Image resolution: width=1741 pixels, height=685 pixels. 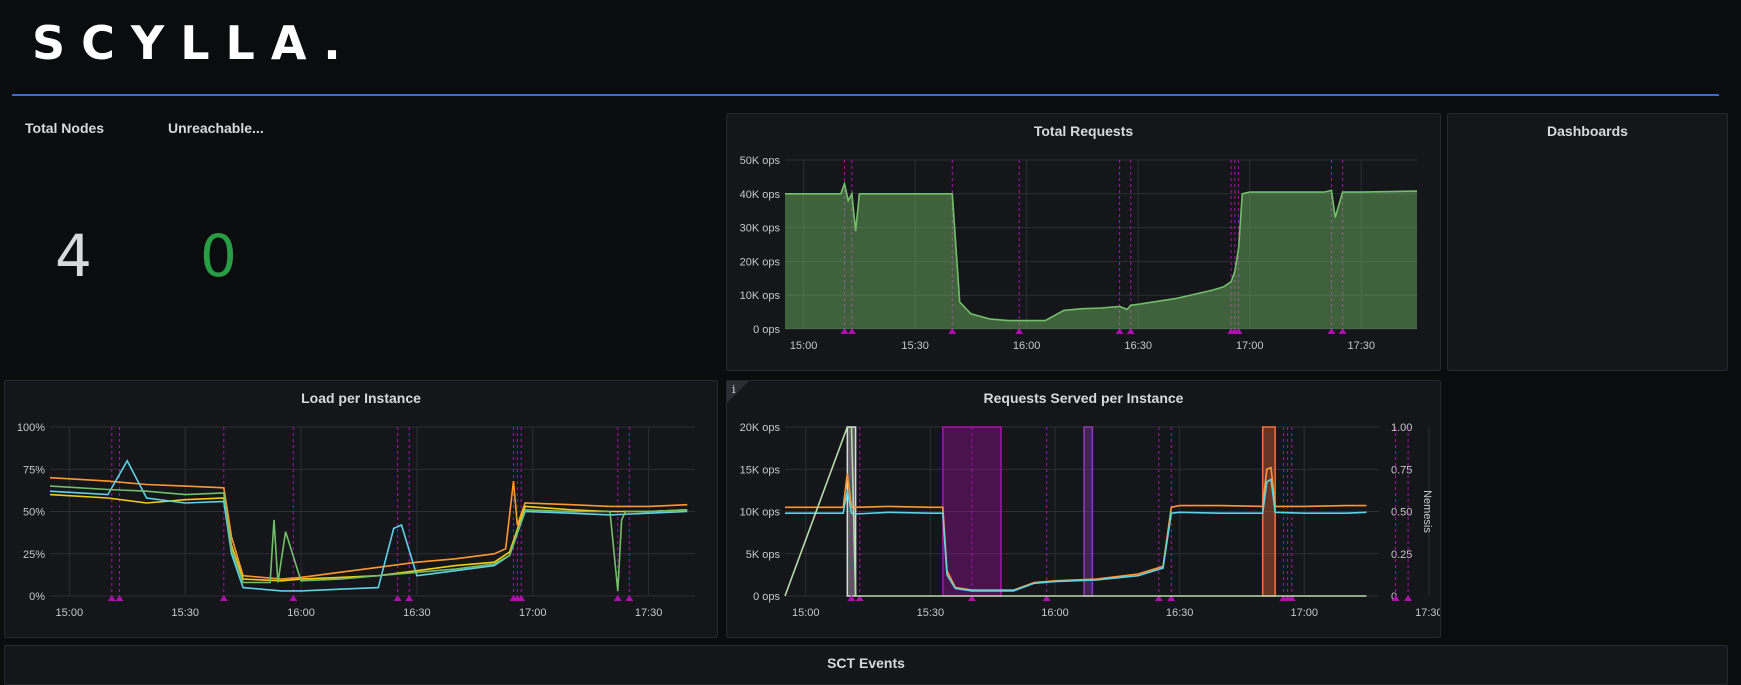 What do you see at coordinates (1427, 511) in the screenshot?
I see `y2-axis-label: Nemesis` at bounding box center [1427, 511].